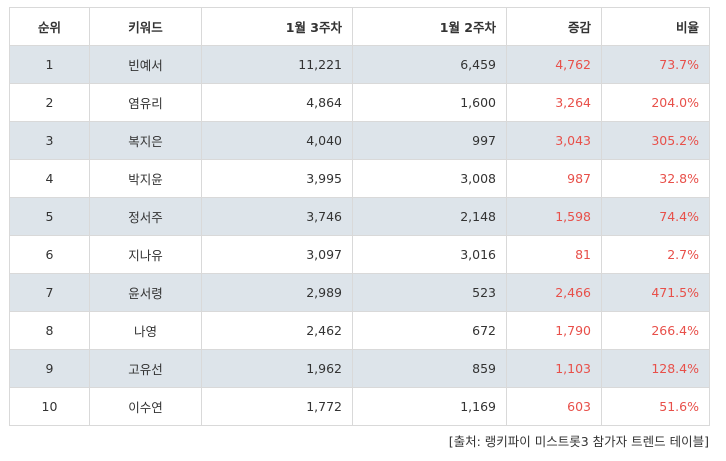 Image resolution: width=726 pixels, height=461 pixels. What do you see at coordinates (429, 140) in the screenshot?
I see `cell-week2: 997` at bounding box center [429, 140].